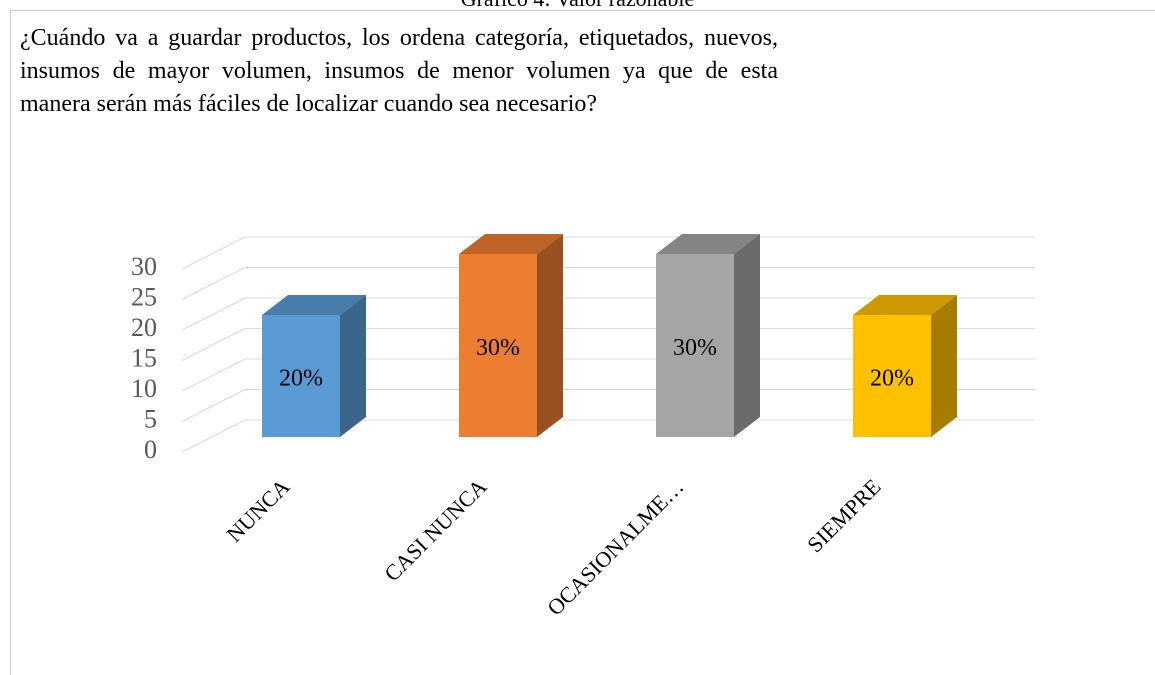 Image resolution: width=1155 pixels, height=675 pixels. I want to click on y-tick-label: 15, so click(144, 357).